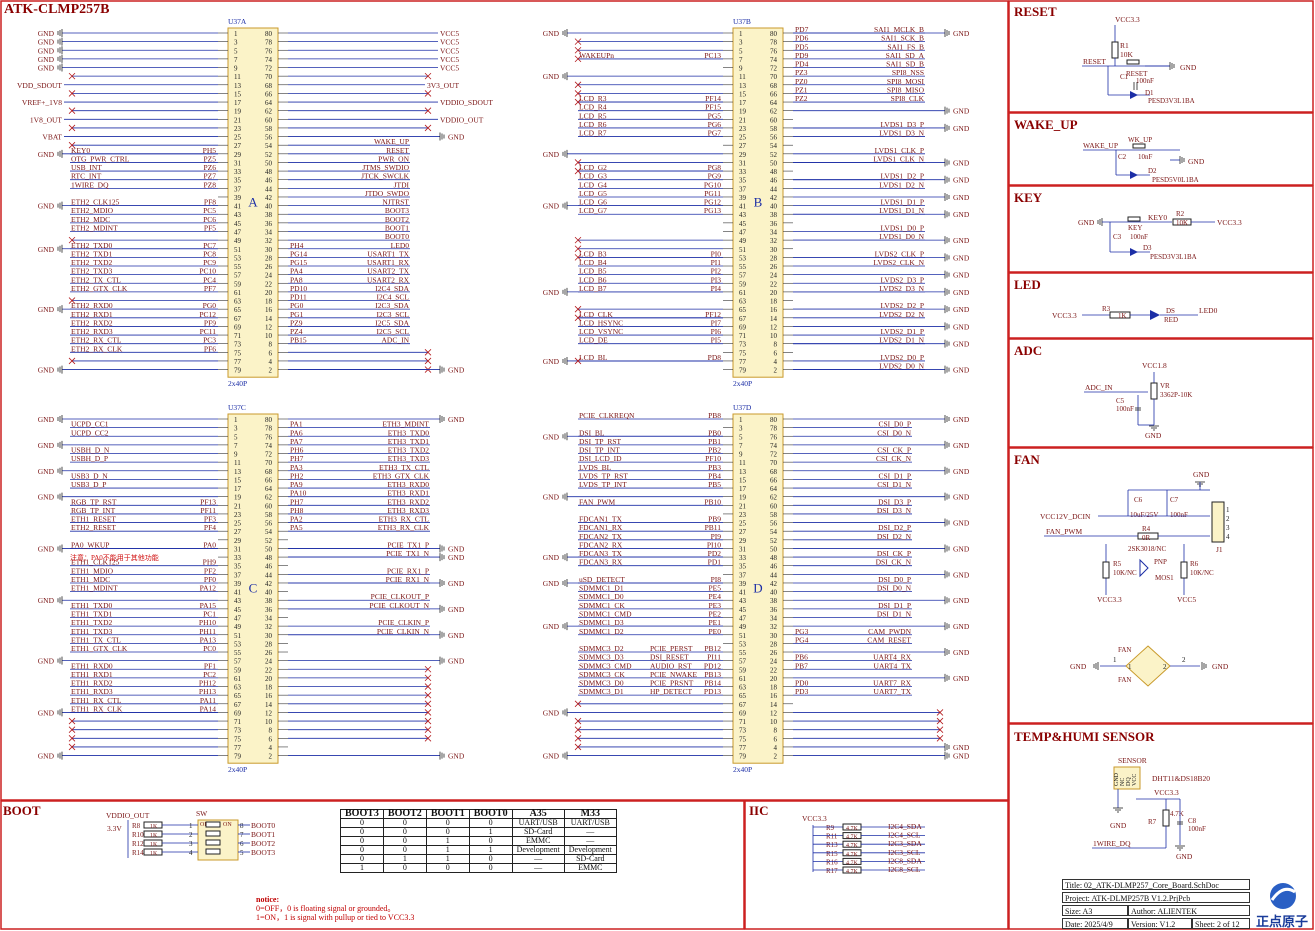 This screenshot has height=931, width=1315. What do you see at coordinates (1117, 564) in the screenshot?
I see `ref-label: R5` at bounding box center [1117, 564].